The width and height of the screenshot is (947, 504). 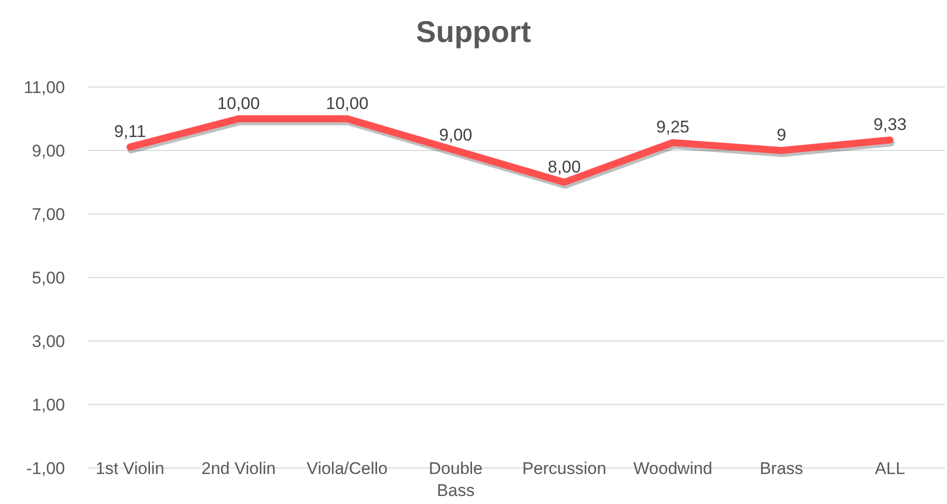 What do you see at coordinates (44, 87) in the screenshot?
I see `y-tick-label: 11,00` at bounding box center [44, 87].